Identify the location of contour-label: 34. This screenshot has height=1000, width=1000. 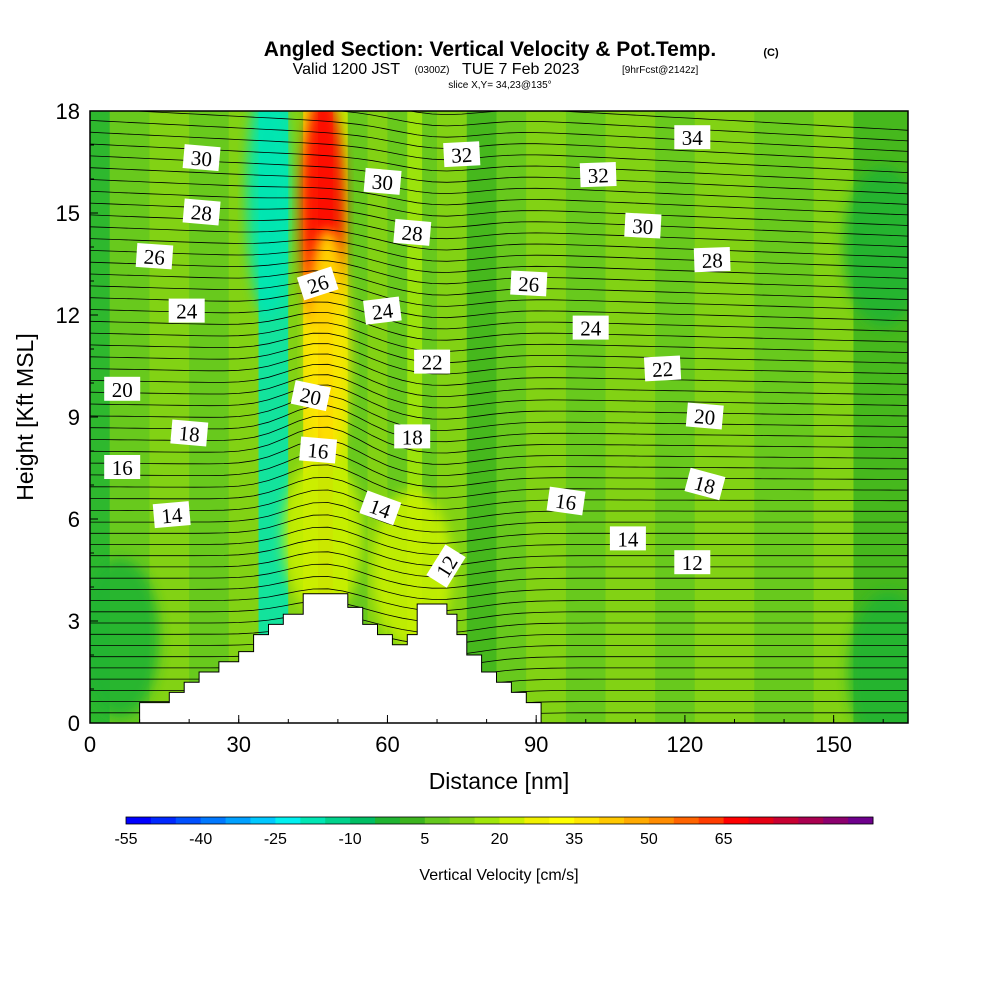
(692, 137).